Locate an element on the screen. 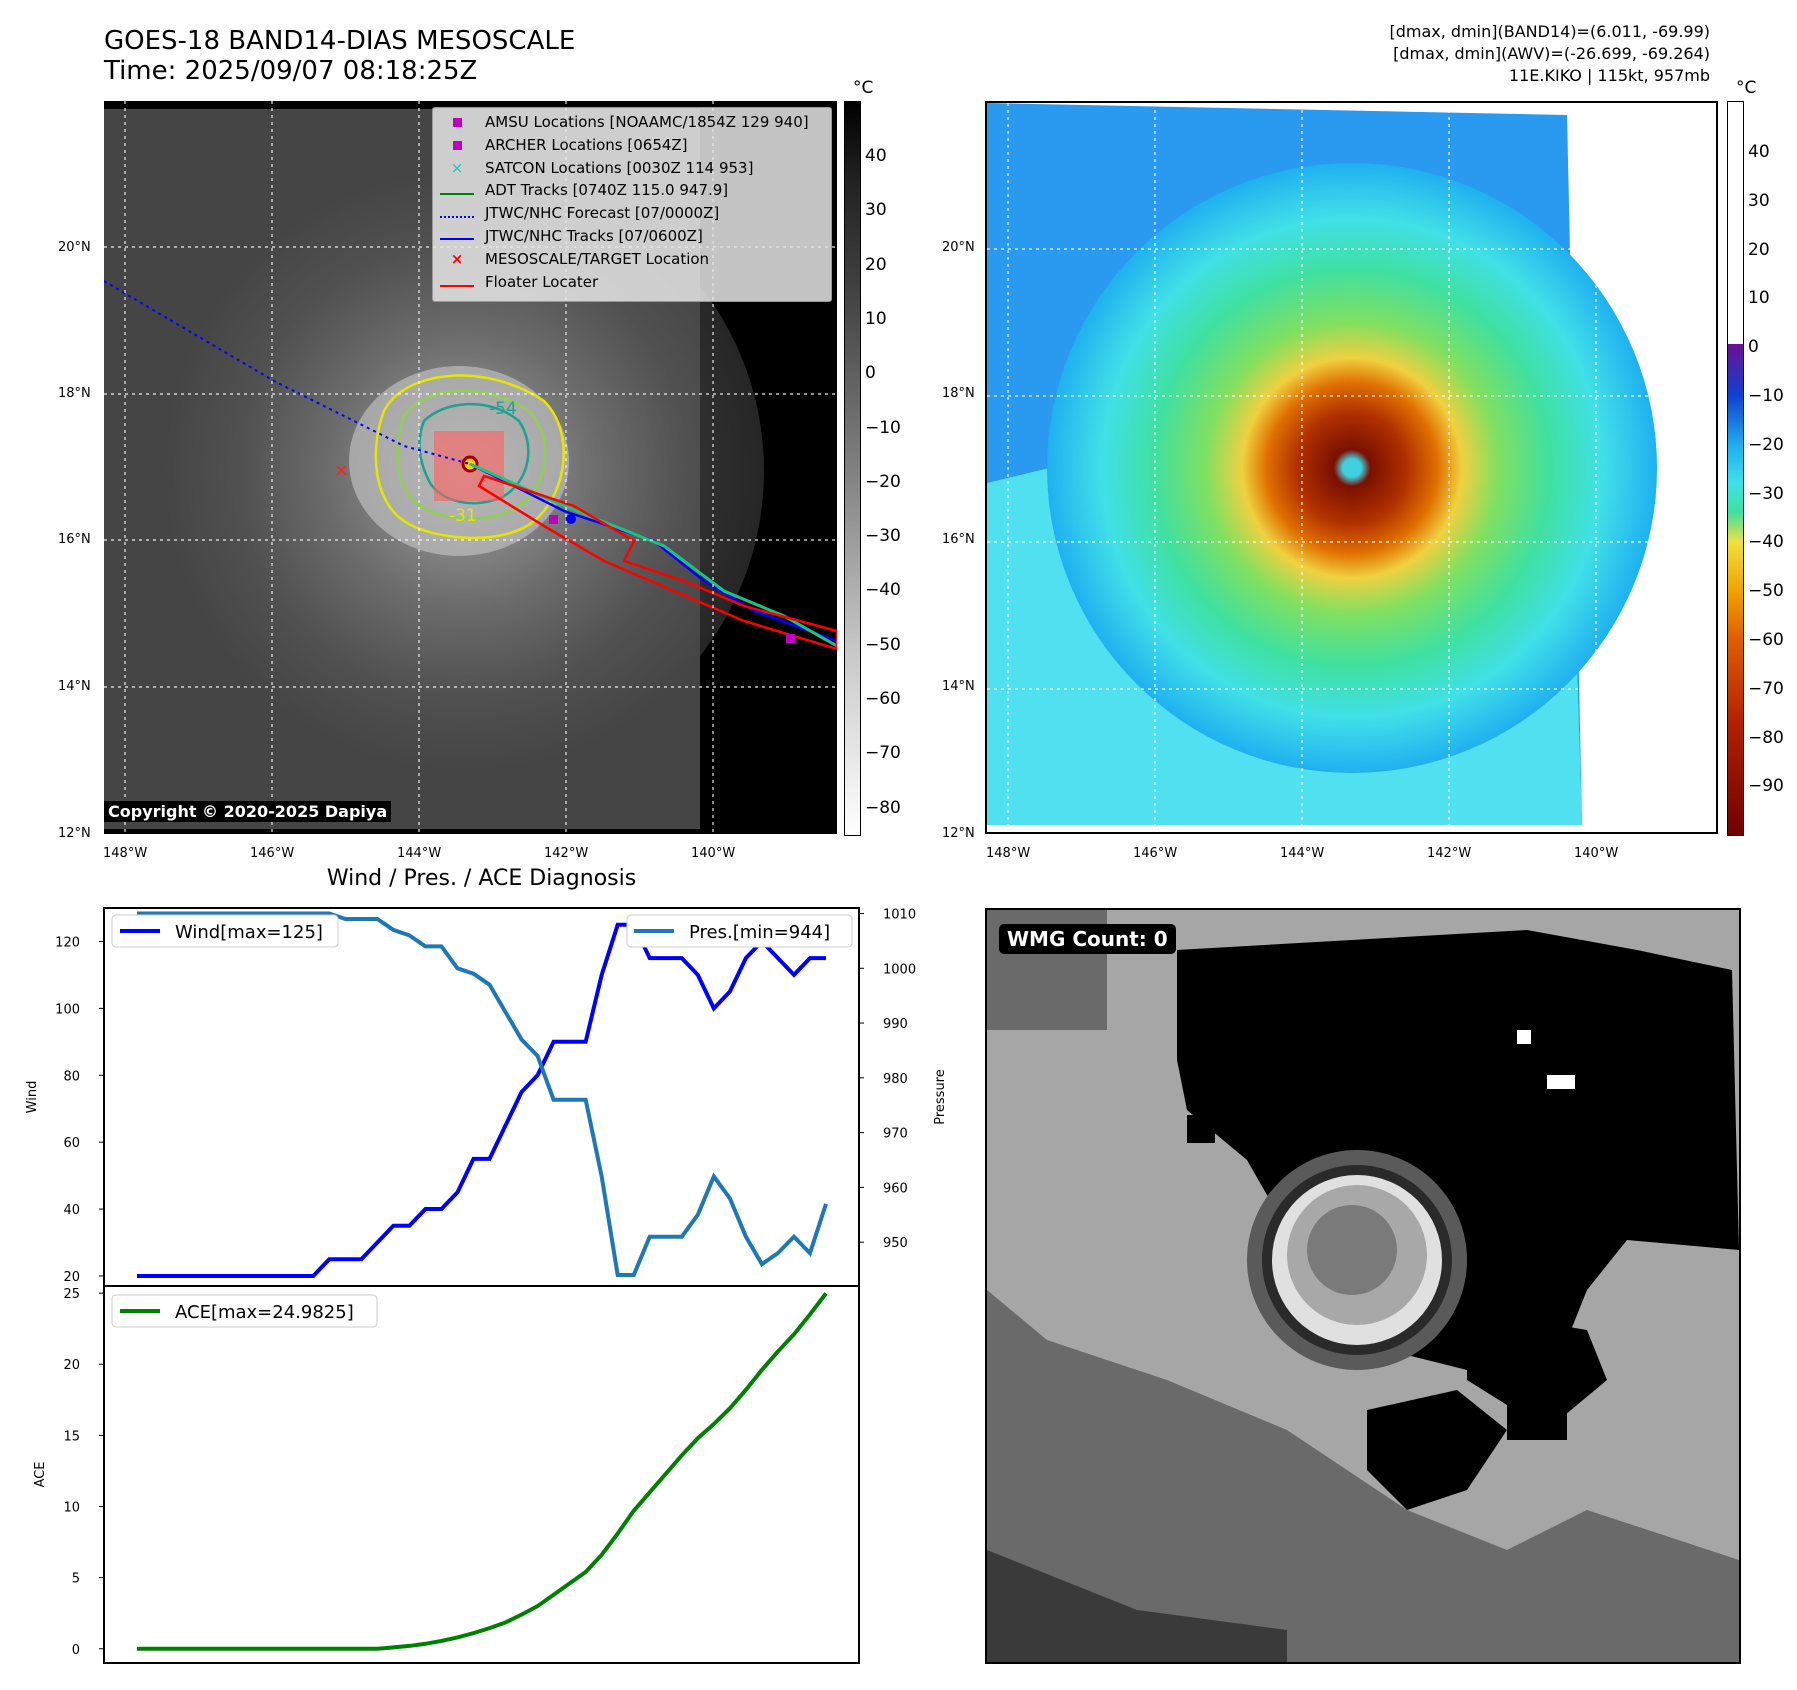 The height and width of the screenshot is (1690, 1797). pressure-y-tick-label: 980 is located at coordinates (895, 1079).